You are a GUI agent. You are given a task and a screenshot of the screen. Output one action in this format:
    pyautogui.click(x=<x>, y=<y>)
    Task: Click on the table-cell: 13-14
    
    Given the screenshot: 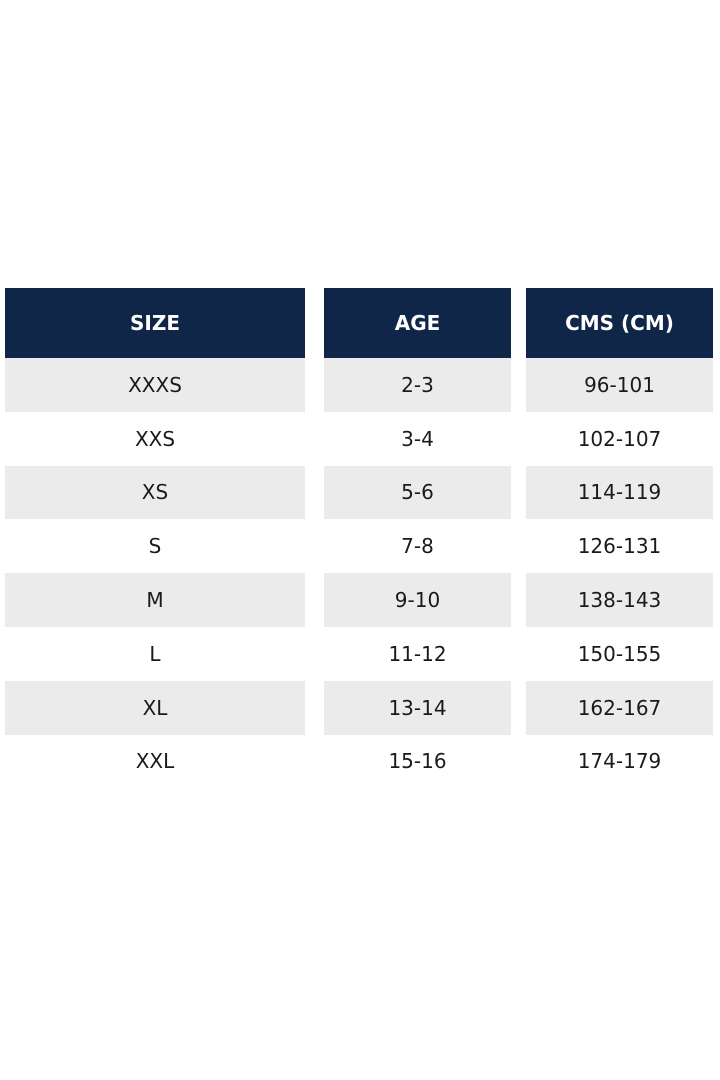 What is the action you would take?
    pyautogui.click(x=417, y=707)
    